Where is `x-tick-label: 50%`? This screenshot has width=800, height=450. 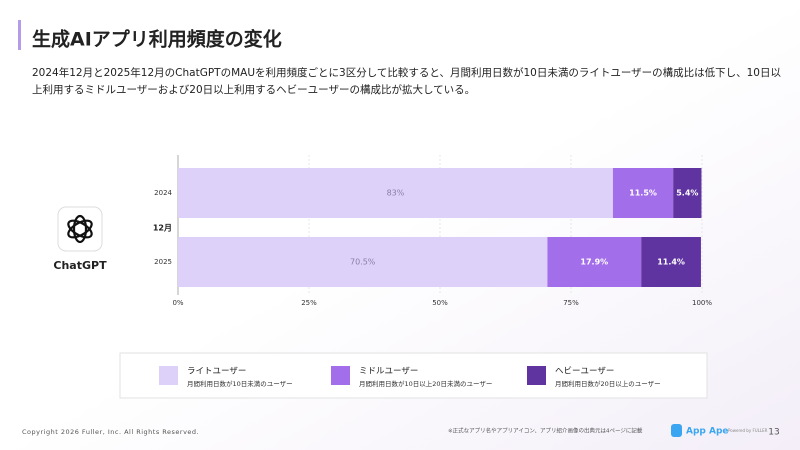 x-tick-label: 50% is located at coordinates (440, 303).